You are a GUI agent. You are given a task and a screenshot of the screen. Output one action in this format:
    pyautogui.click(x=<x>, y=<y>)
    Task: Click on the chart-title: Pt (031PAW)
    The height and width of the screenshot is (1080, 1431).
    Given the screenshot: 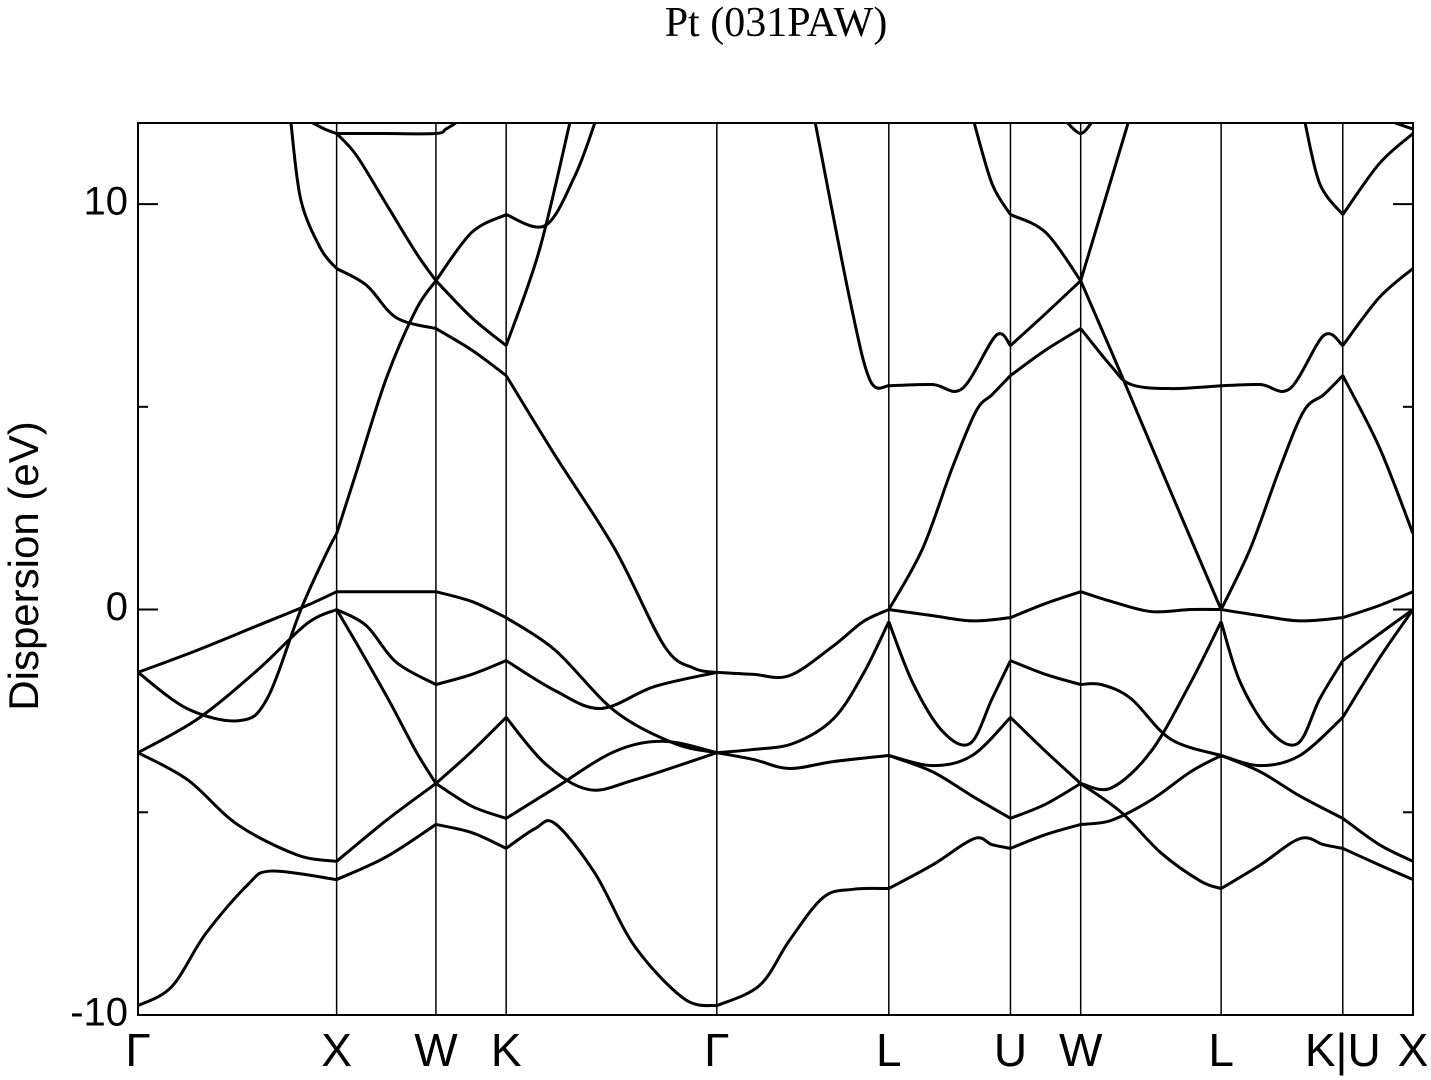 What is the action you would take?
    pyautogui.click(x=776, y=23)
    